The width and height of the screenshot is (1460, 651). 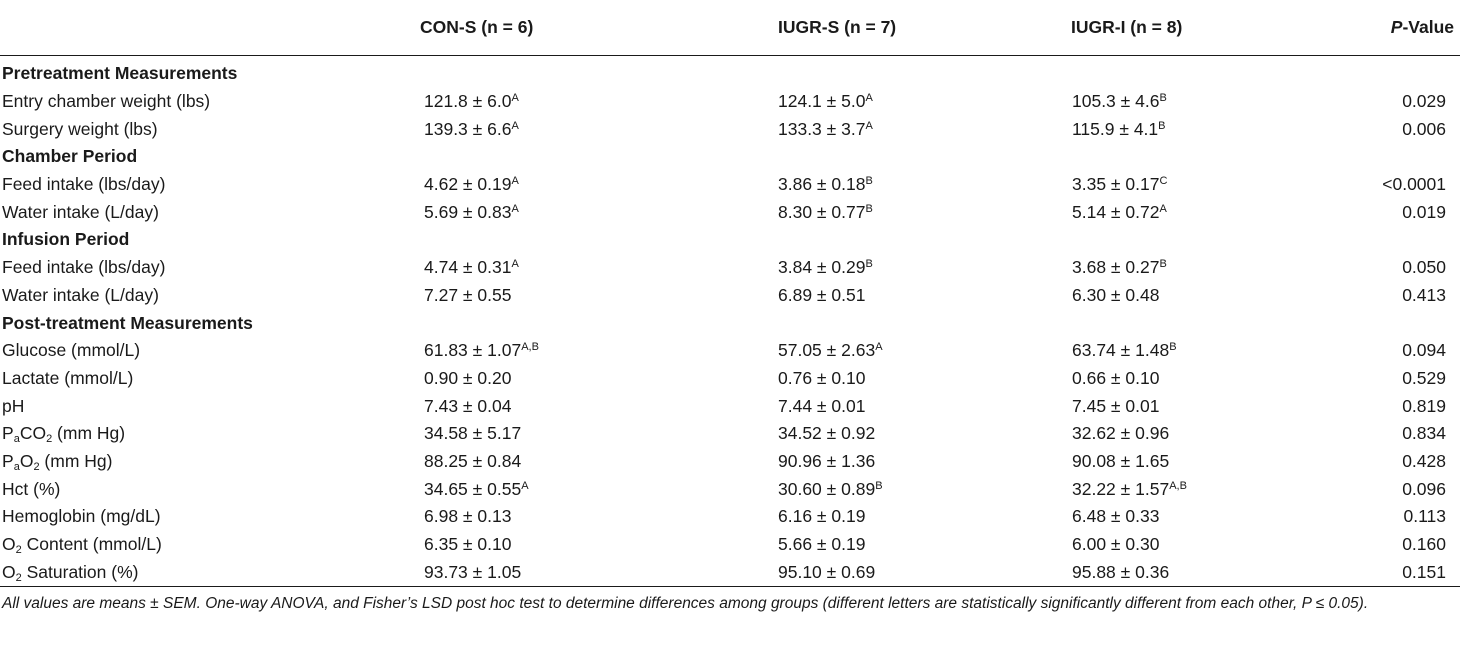 I want to click on row-label: PaCO2 (mm Hg), so click(x=195, y=434).